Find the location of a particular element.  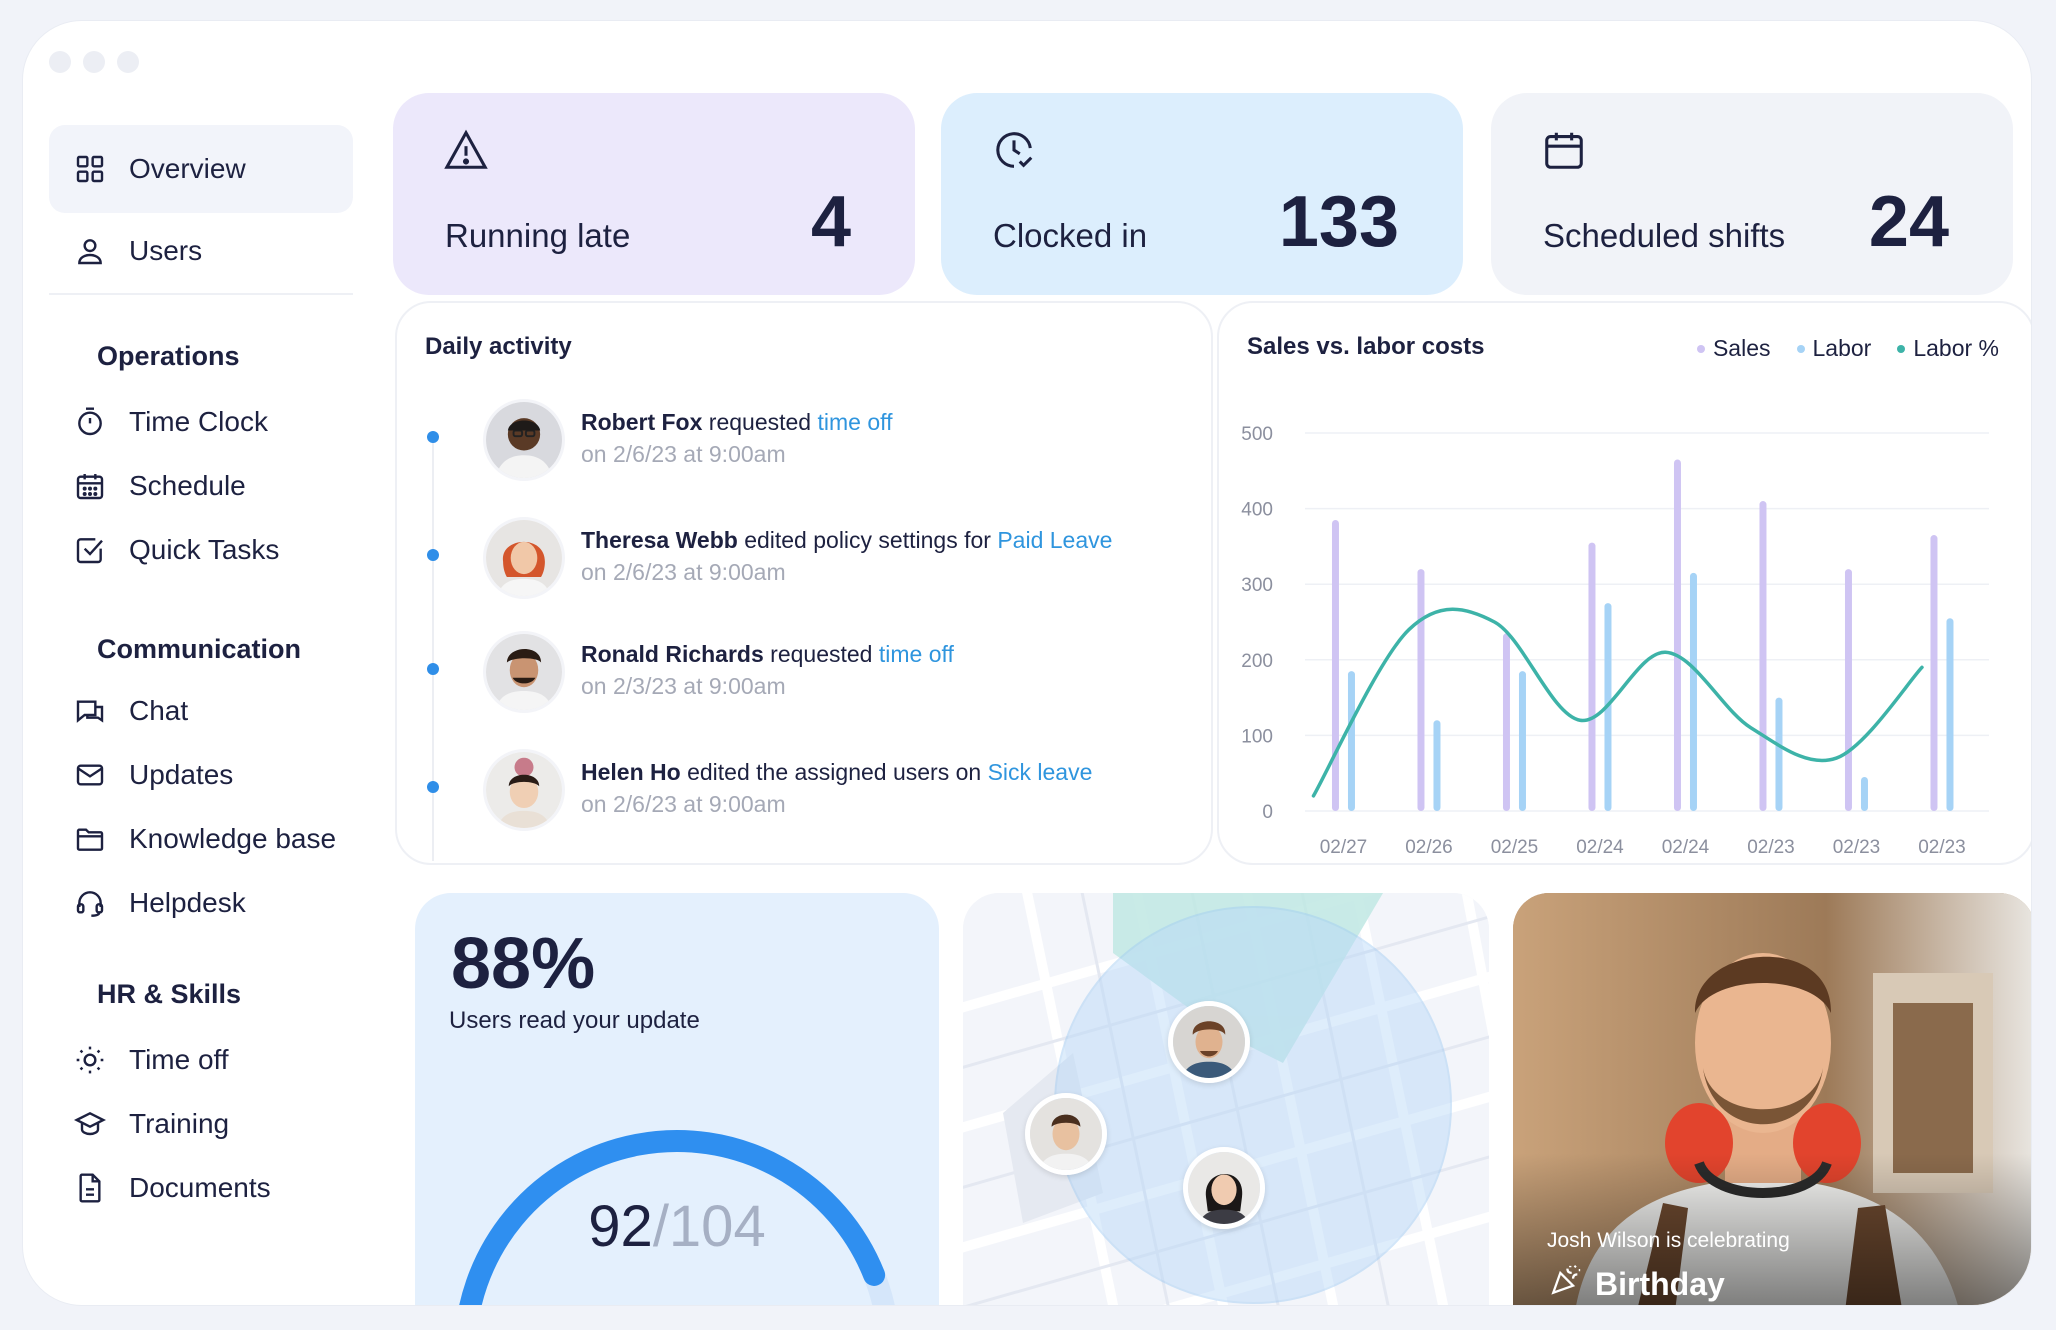

activity-action: edited the assigned users on is located at coordinates (834, 772).